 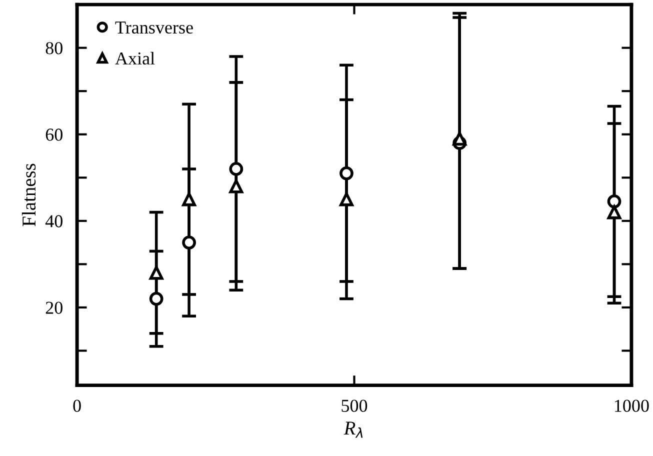 I want to click on x-tick-label: 500, so click(x=355, y=406).